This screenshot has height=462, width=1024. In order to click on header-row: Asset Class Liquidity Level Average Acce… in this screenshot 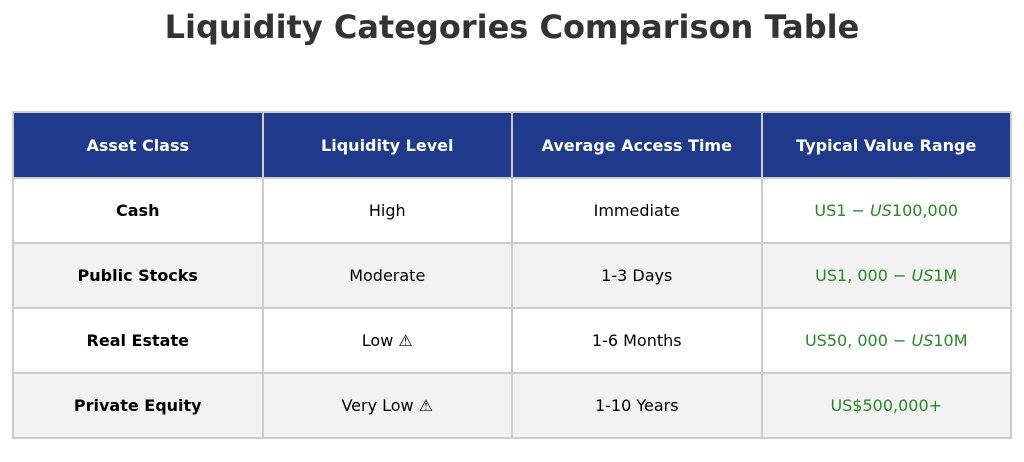, I will do `click(512, 145)`.